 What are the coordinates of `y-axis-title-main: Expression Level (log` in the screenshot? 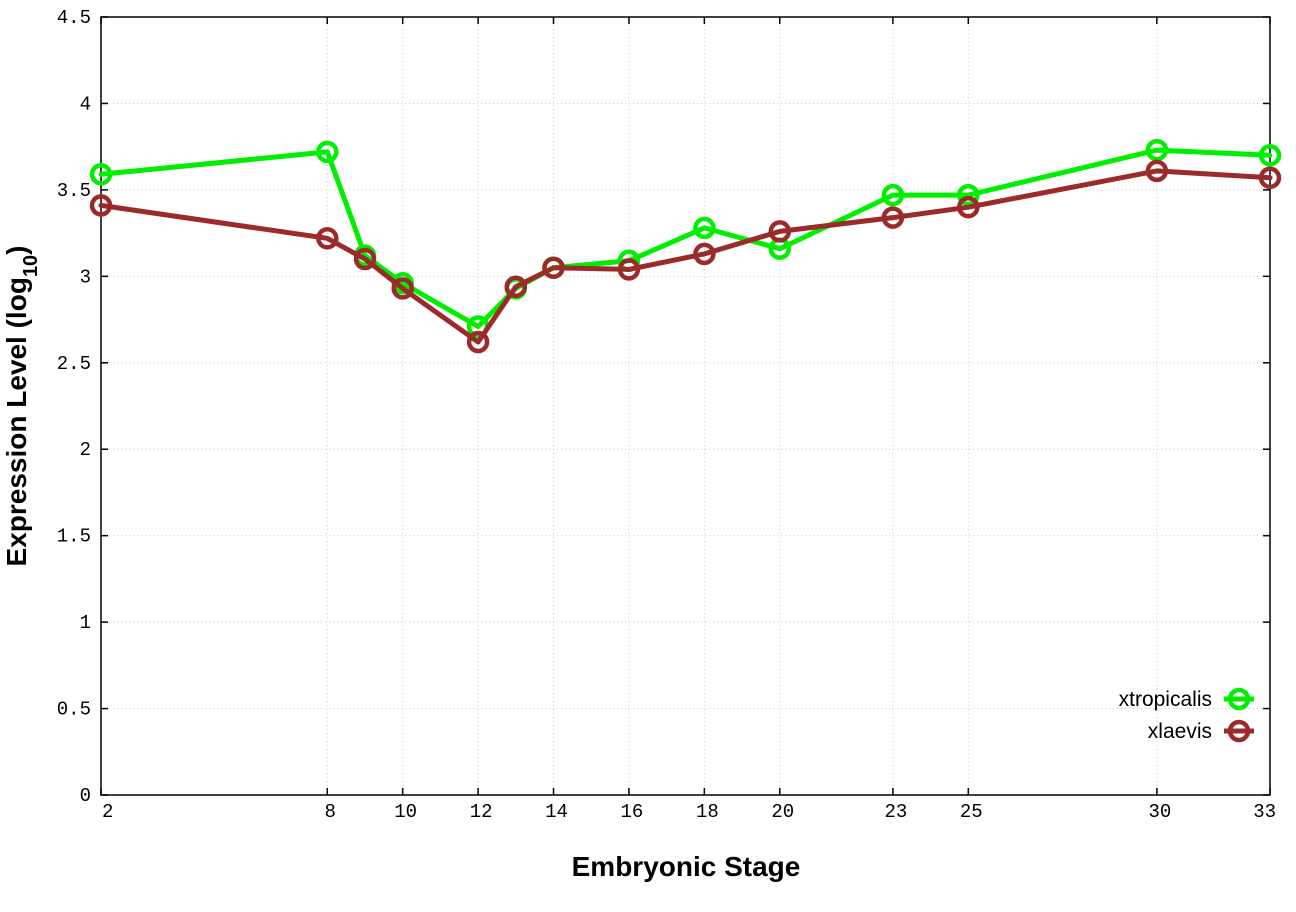 It's located at (16, 421).